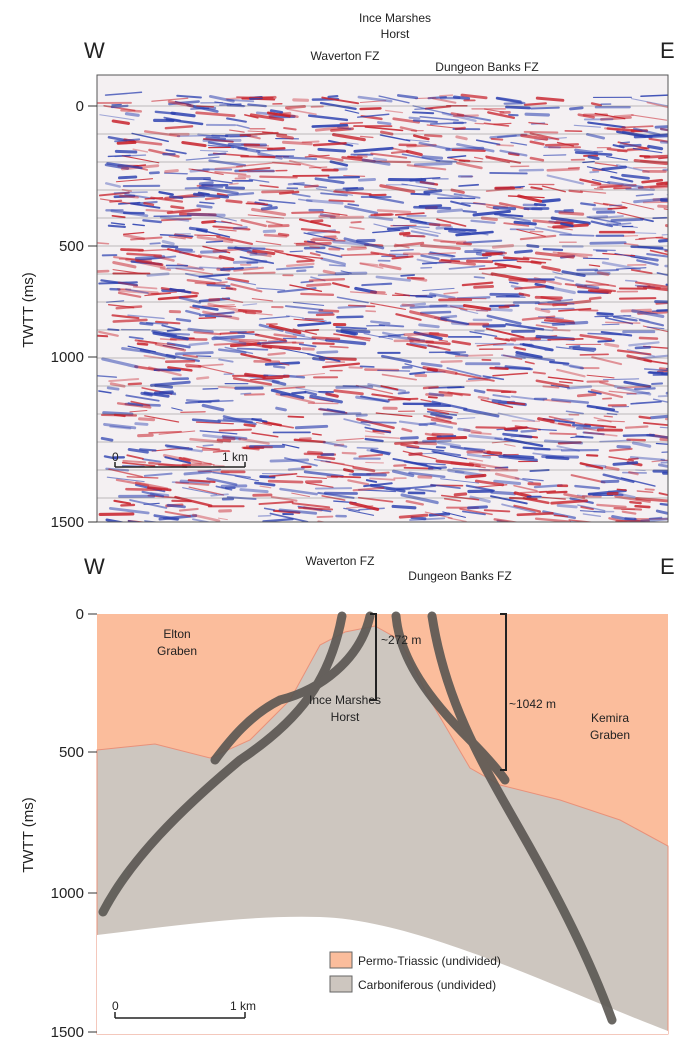  I want to click on y-axis-label: TWTT (ms), so click(28, 310).